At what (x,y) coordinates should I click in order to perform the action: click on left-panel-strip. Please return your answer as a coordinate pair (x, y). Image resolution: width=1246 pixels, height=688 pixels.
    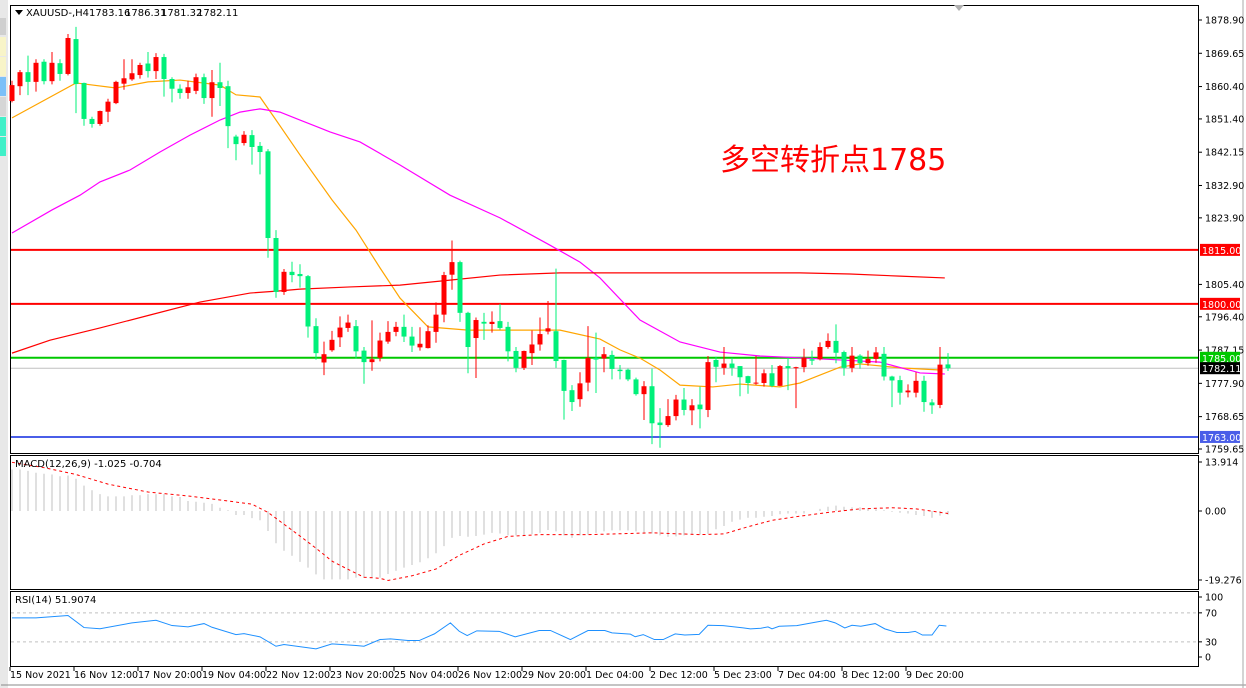
    Looking at the image, I should click on (4, 344).